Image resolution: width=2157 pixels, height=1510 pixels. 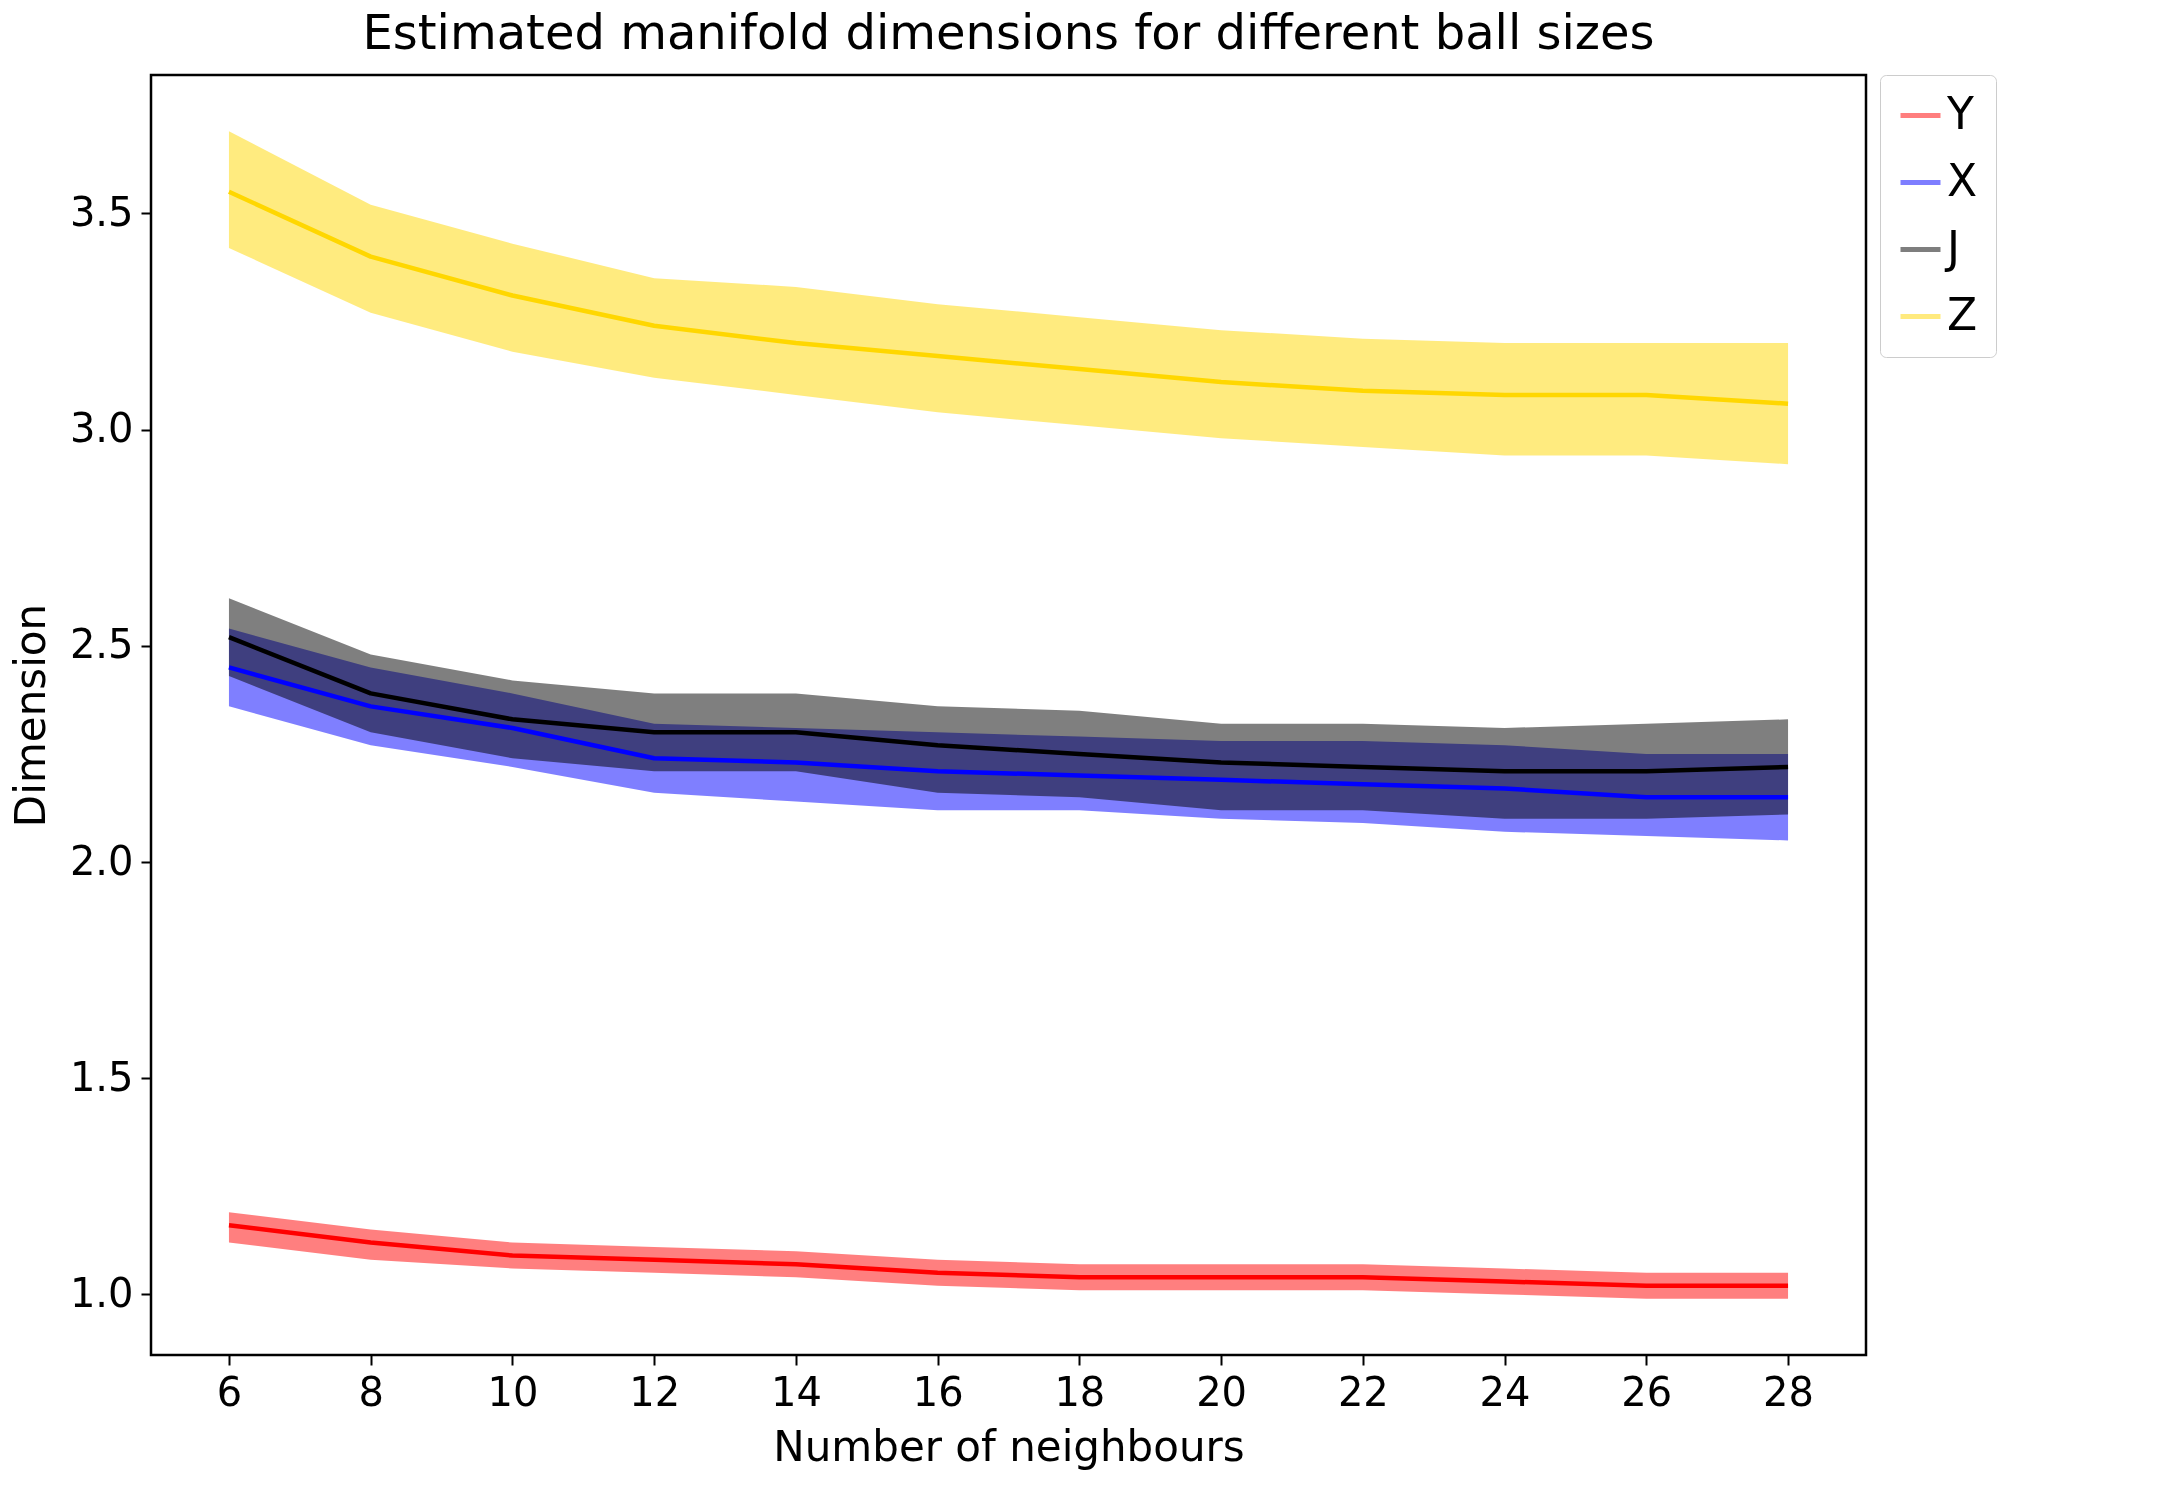 What do you see at coordinates (1009, 1446) in the screenshot?
I see `x-axis-title: Number of neighbours` at bounding box center [1009, 1446].